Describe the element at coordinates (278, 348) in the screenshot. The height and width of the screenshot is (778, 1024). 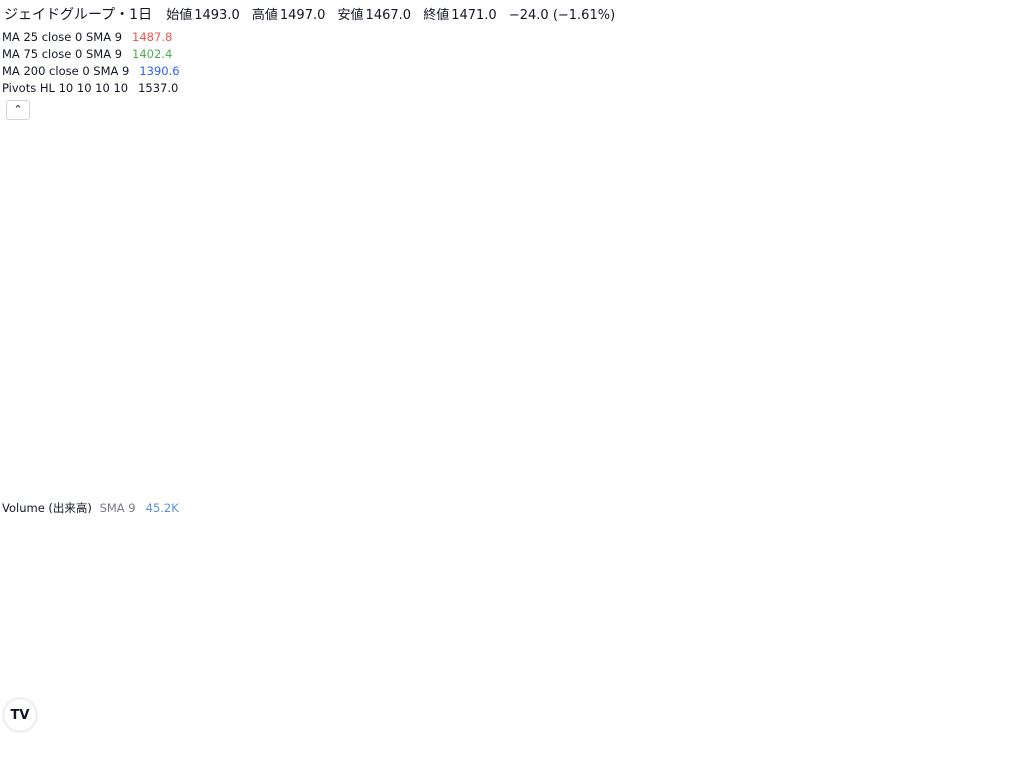
I see `pivot-label: 1261.0` at that location.